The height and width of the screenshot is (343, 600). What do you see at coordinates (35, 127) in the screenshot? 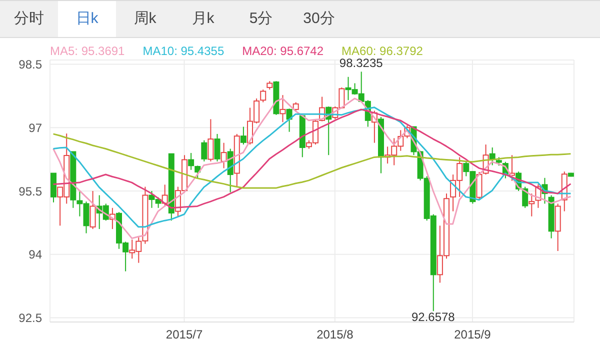
I see `y-tick-label: 97` at bounding box center [35, 127].